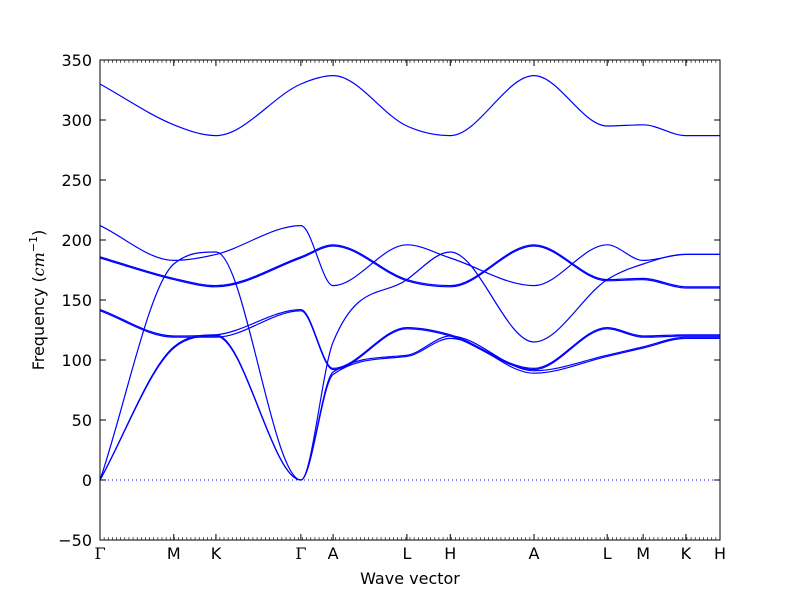  What do you see at coordinates (76, 360) in the screenshot?
I see `y-tick-label: 100` at bounding box center [76, 360].